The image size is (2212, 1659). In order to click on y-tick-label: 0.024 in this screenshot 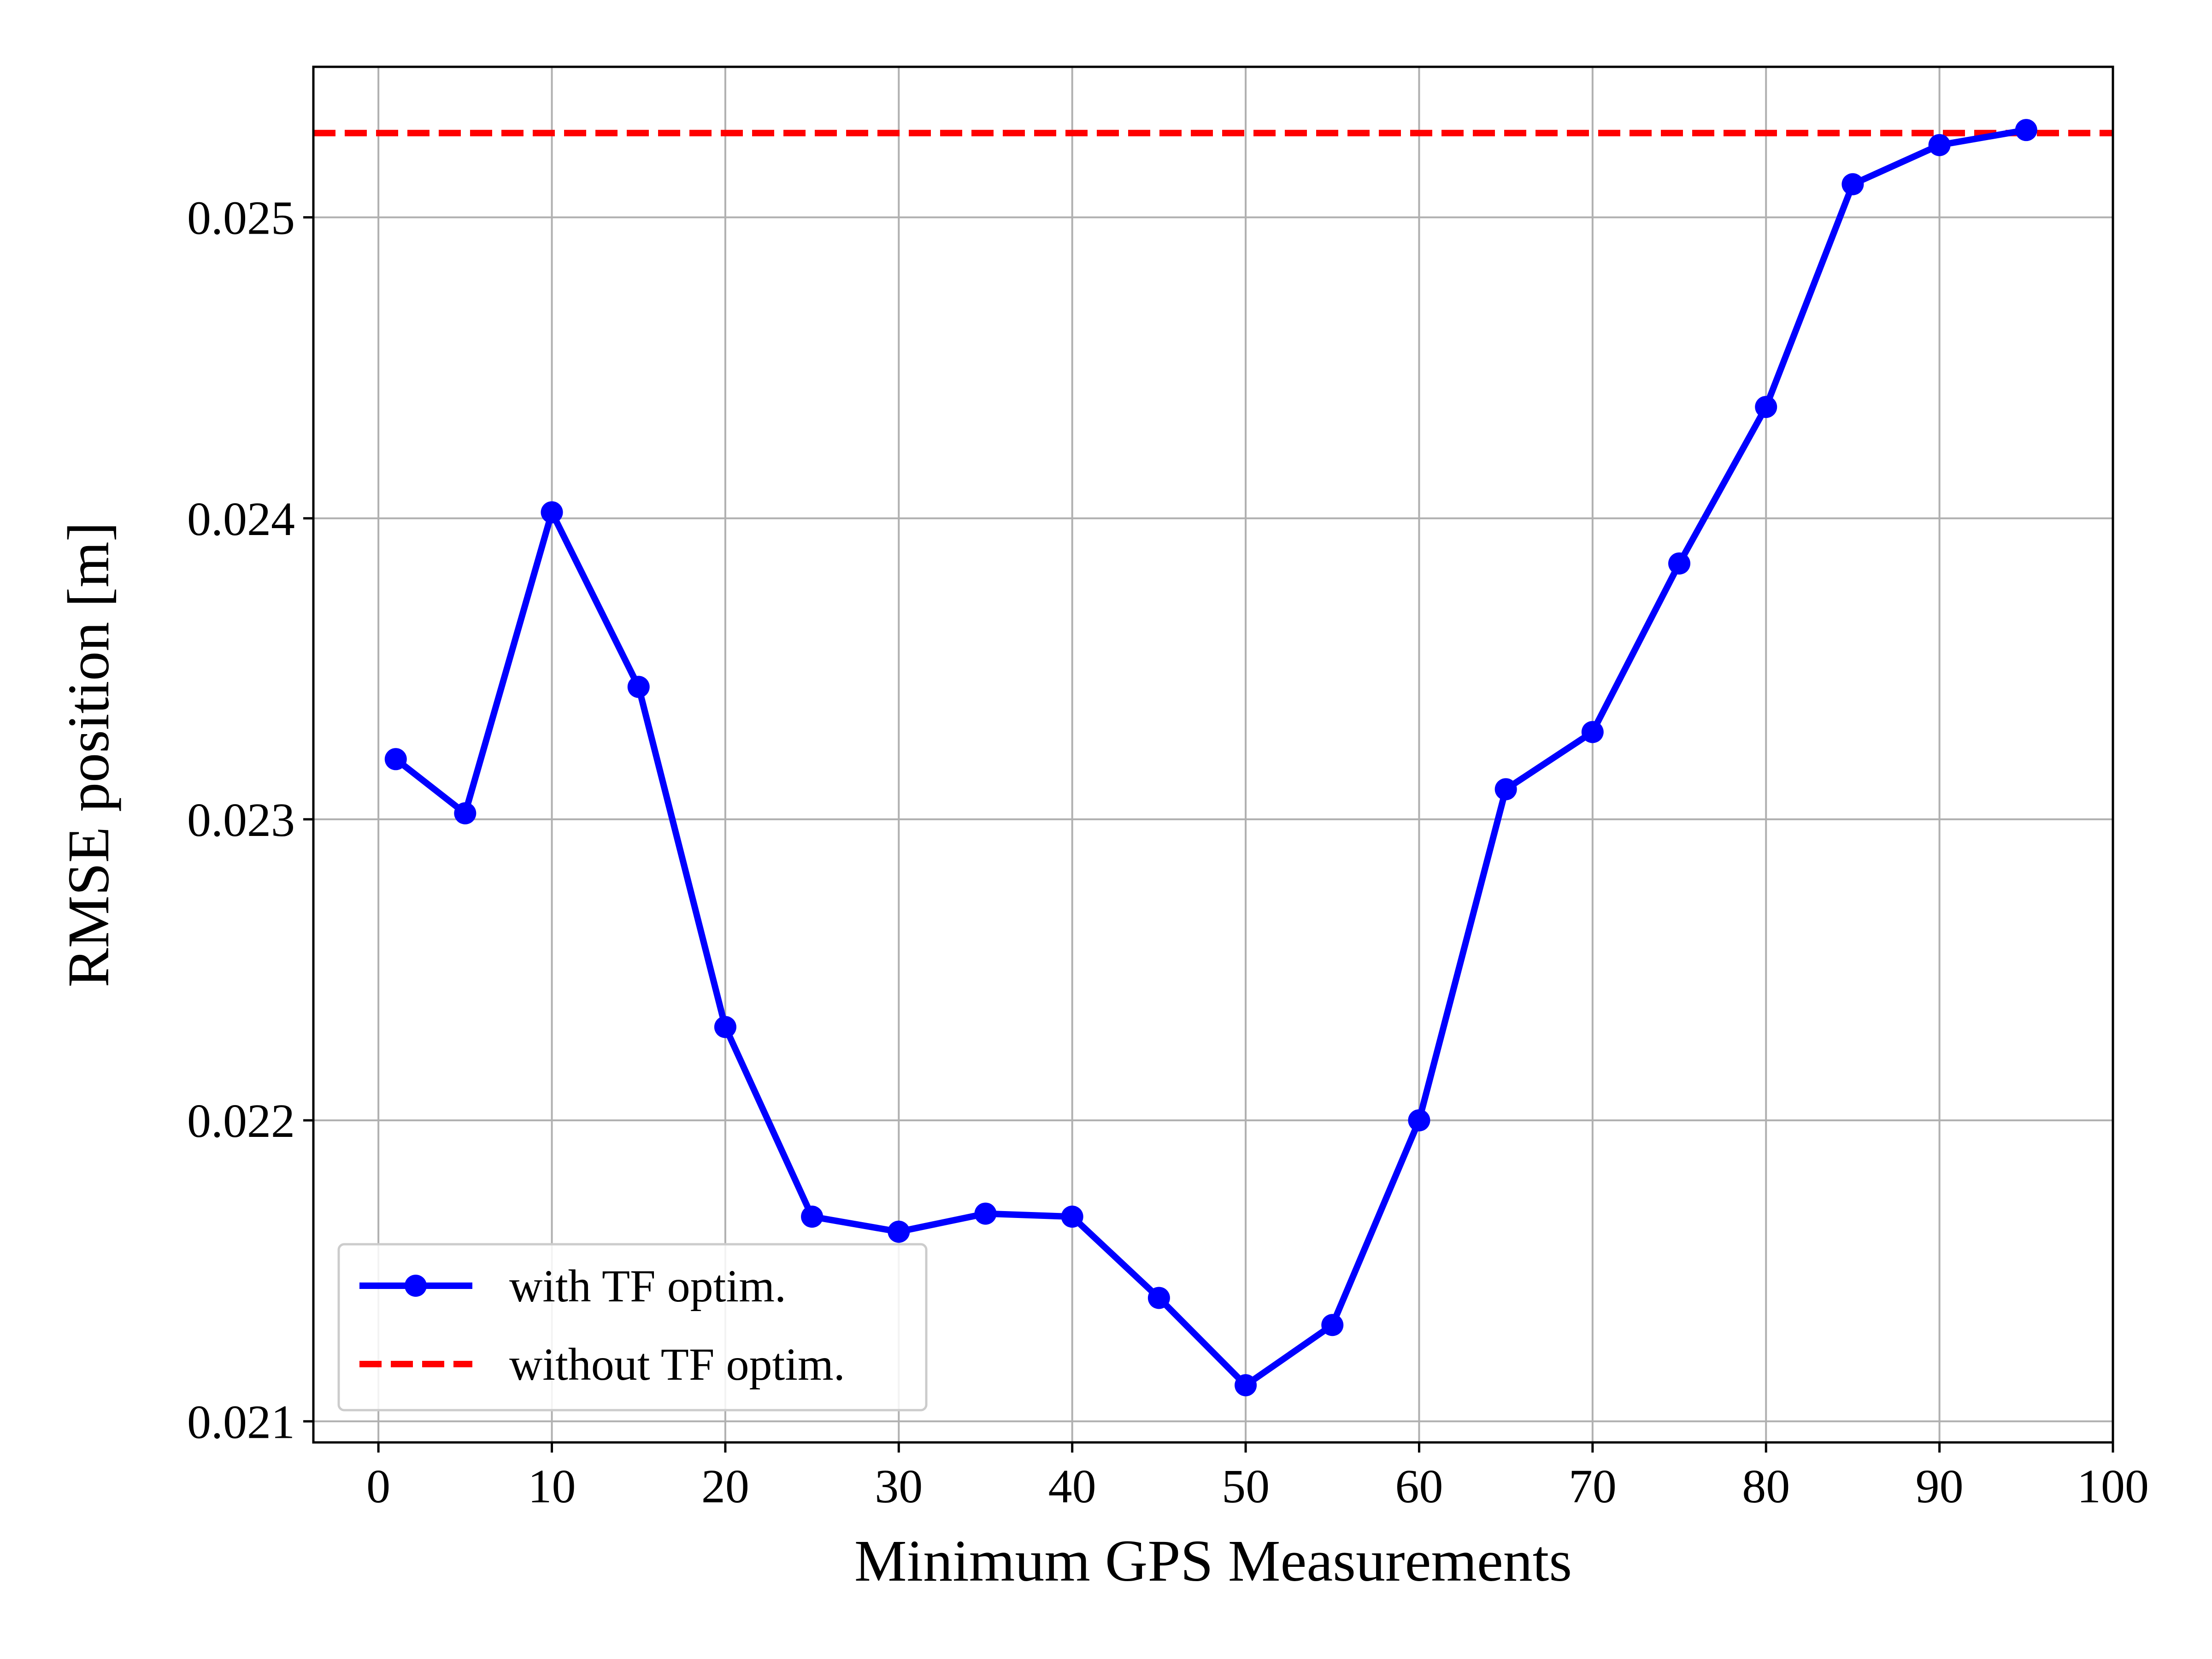, I will do `click(241, 519)`.